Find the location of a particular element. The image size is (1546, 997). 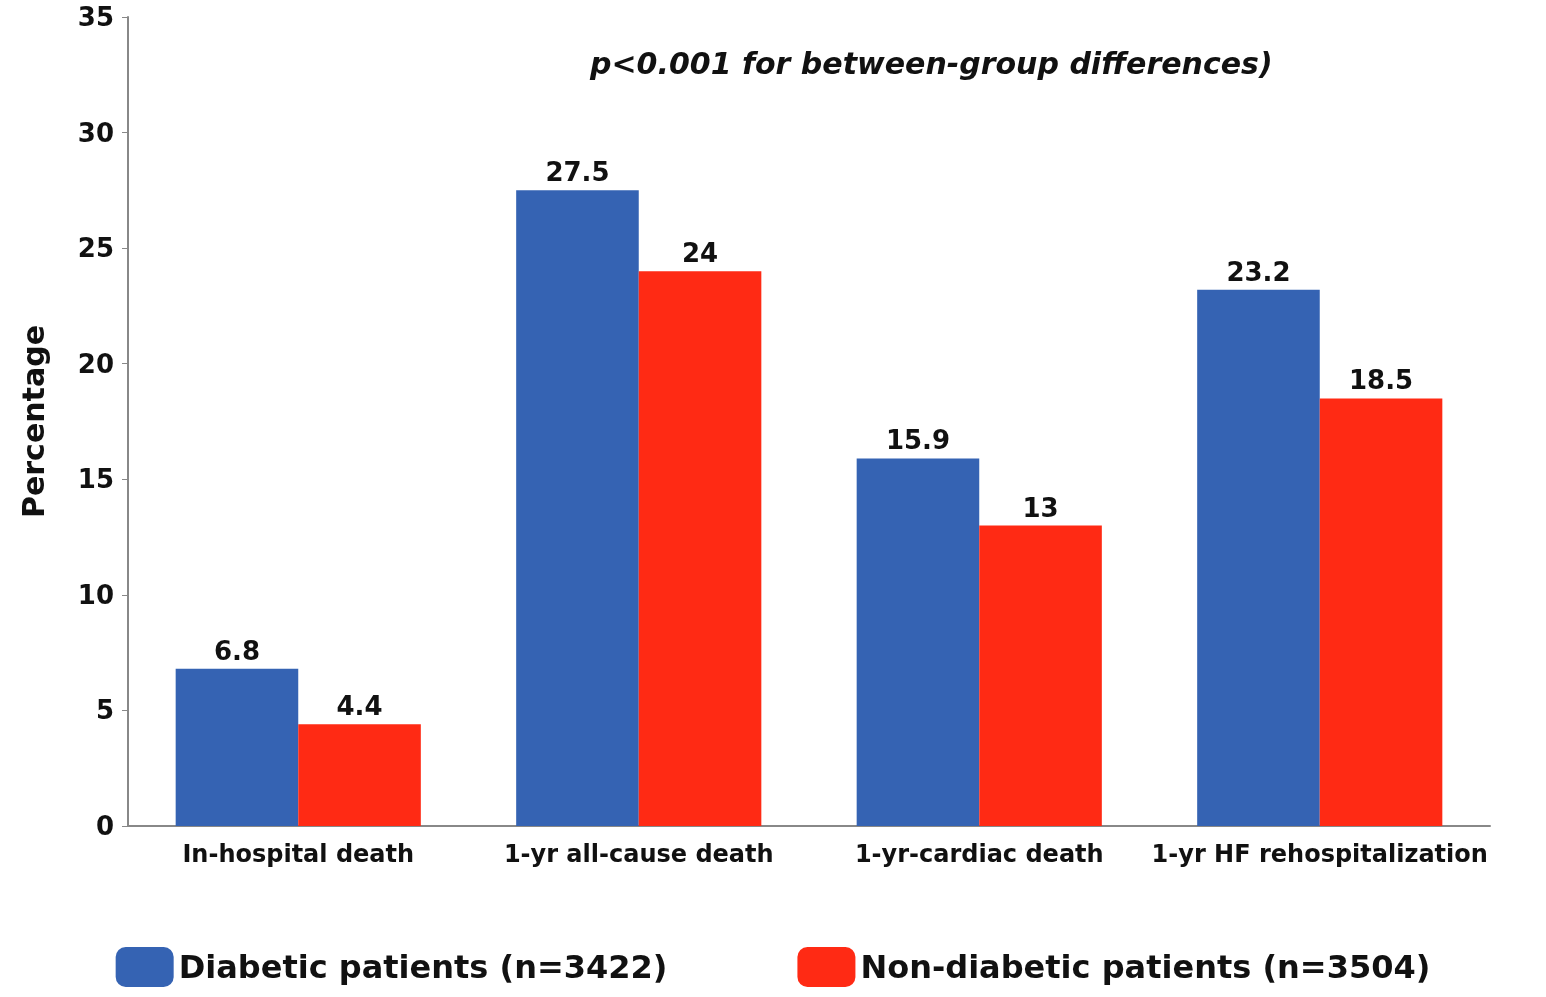

y-tick-label: 5 is located at coordinates (104, 710).